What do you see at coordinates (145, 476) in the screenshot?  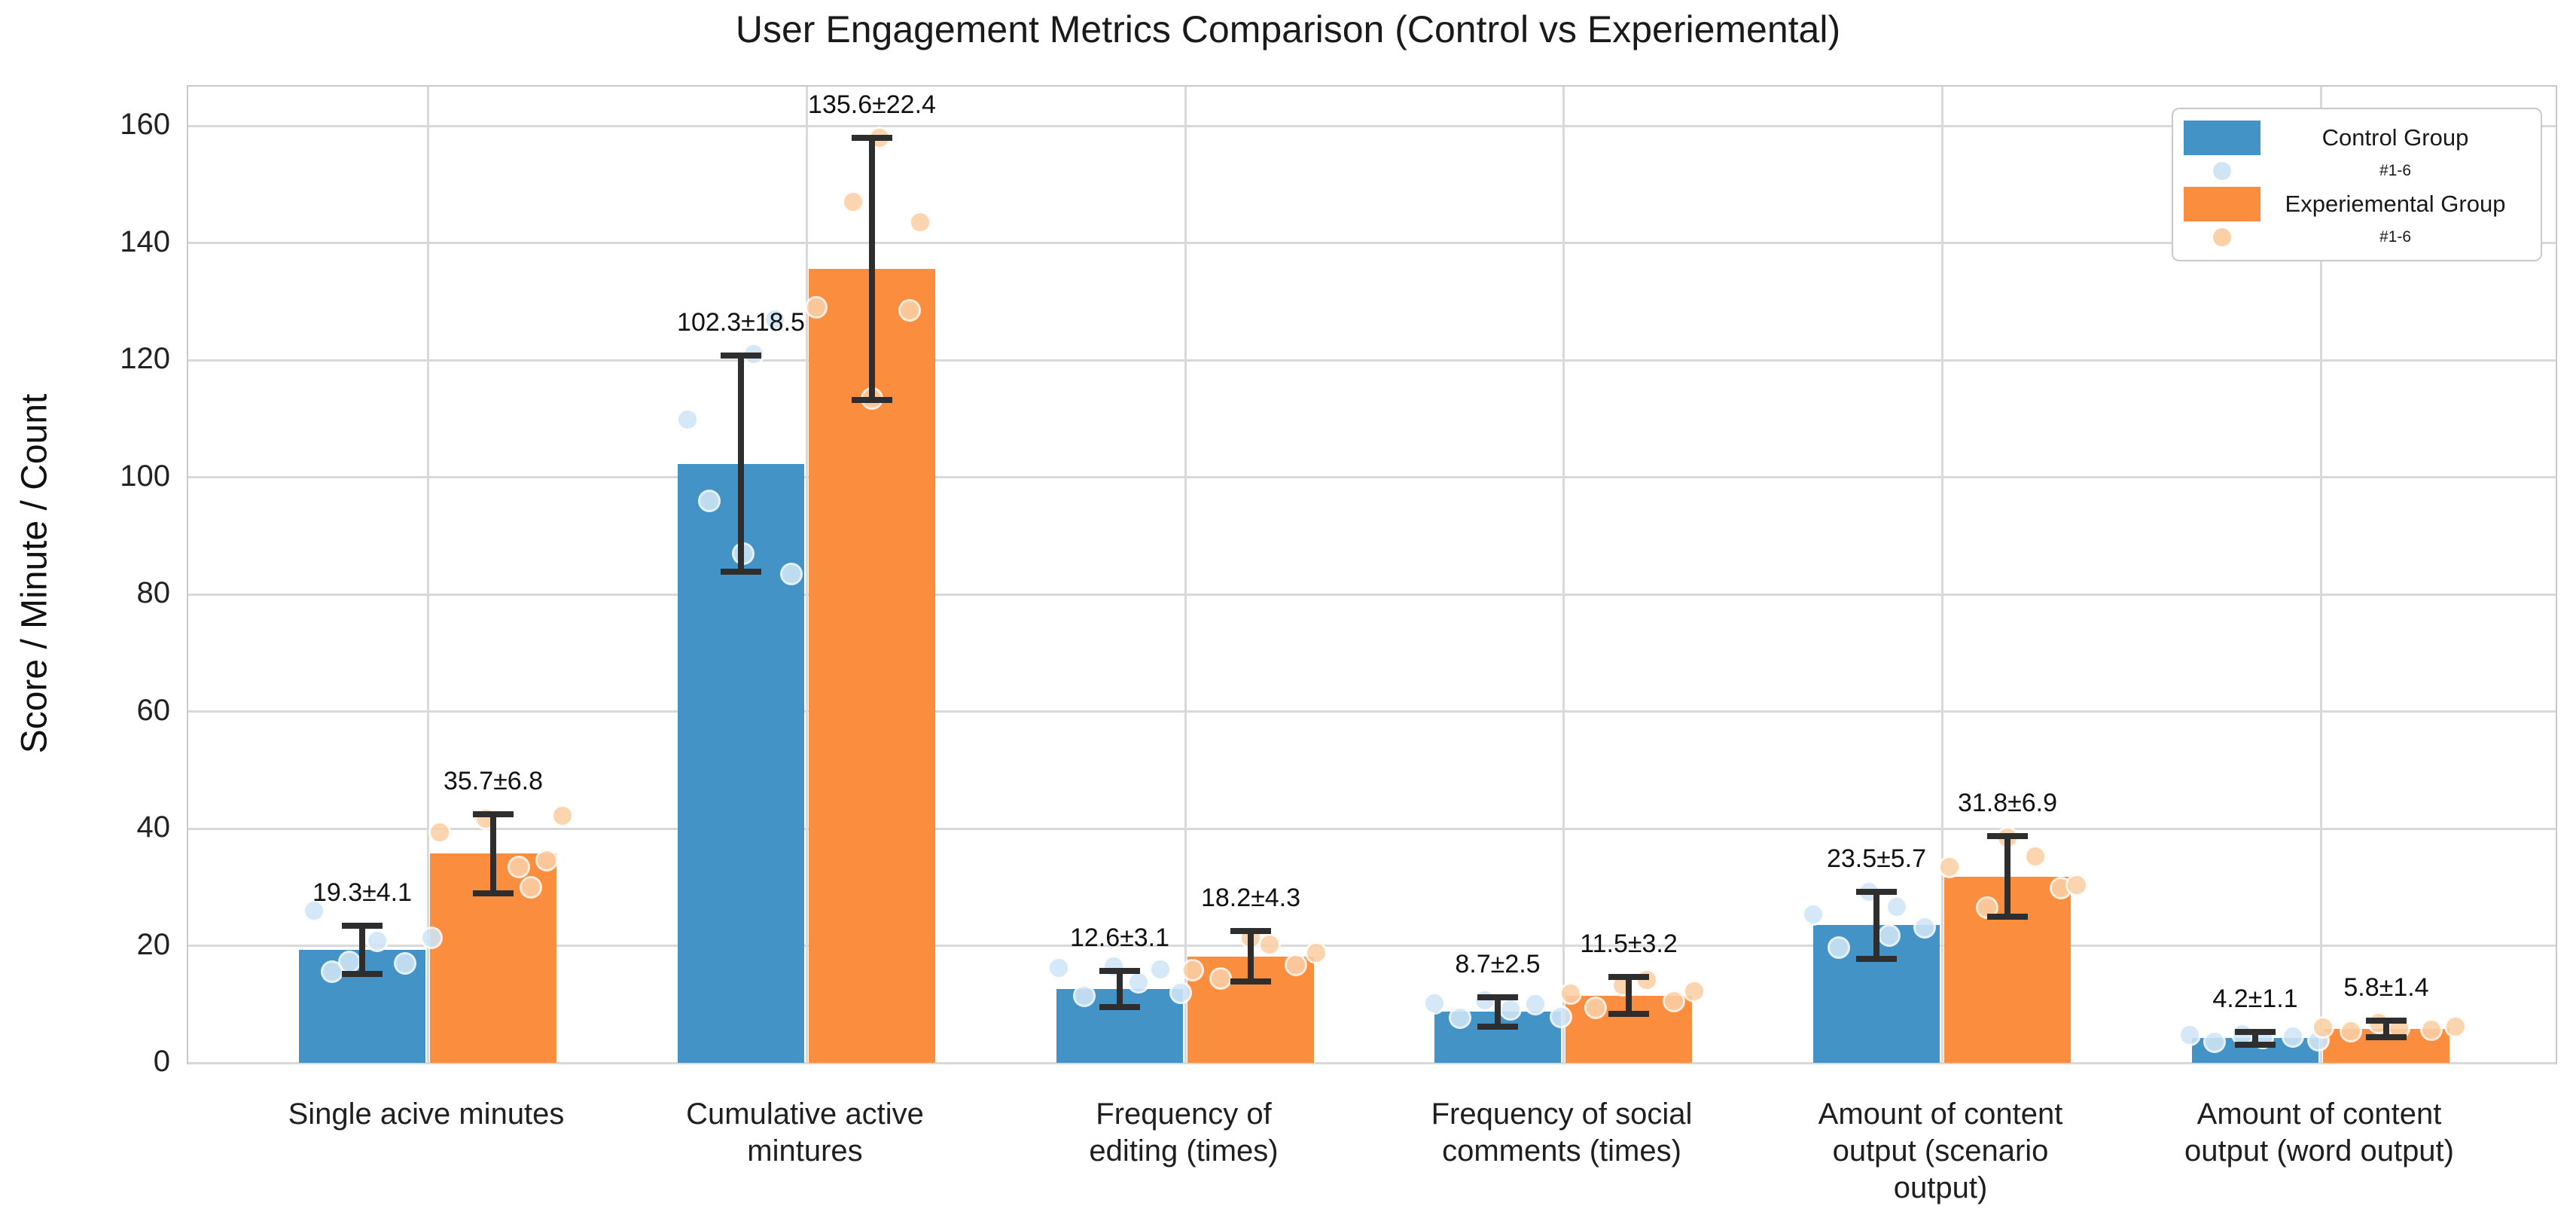 I see `y-tick-label-100: 100` at bounding box center [145, 476].